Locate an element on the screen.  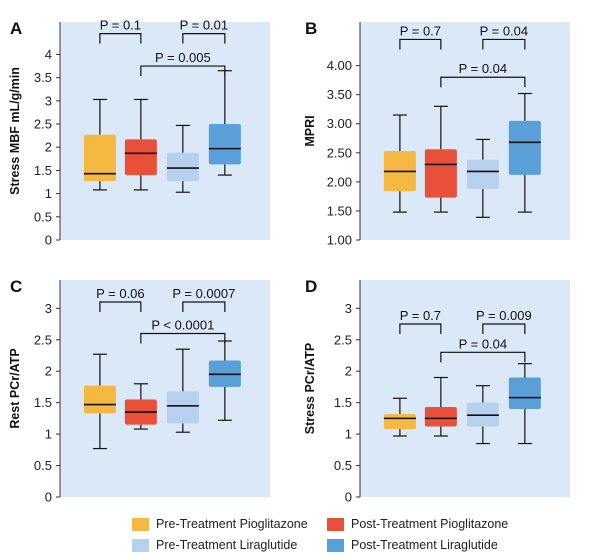
p-value-label: P = 0.0007 is located at coordinates (203, 293).